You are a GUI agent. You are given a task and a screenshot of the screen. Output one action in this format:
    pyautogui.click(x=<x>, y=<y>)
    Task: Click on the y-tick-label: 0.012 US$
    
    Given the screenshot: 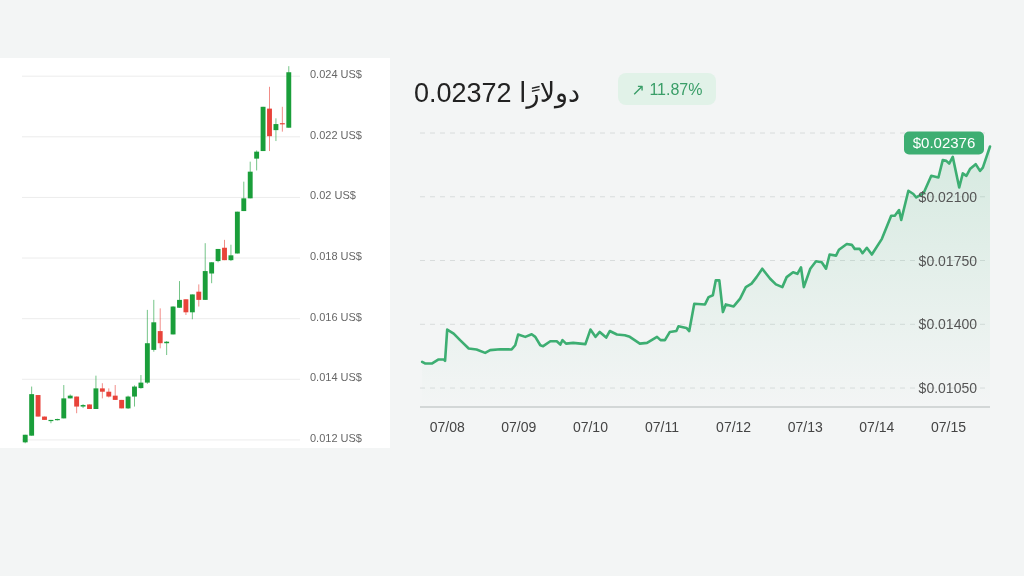 What is the action you would take?
    pyautogui.click(x=336, y=437)
    